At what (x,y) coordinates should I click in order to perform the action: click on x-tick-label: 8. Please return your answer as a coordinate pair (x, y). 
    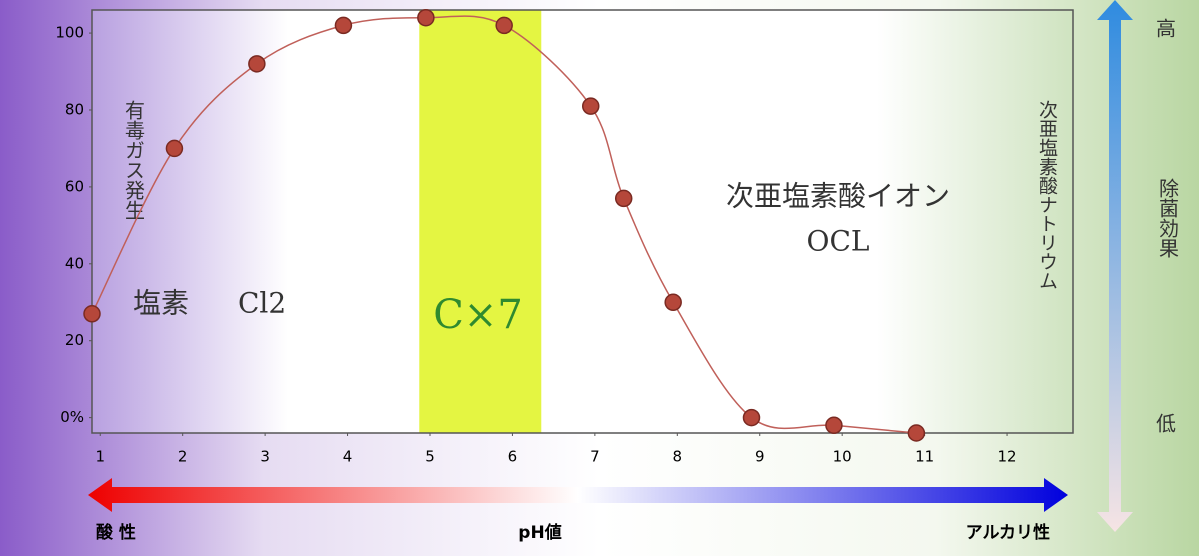
    Looking at the image, I should click on (678, 457).